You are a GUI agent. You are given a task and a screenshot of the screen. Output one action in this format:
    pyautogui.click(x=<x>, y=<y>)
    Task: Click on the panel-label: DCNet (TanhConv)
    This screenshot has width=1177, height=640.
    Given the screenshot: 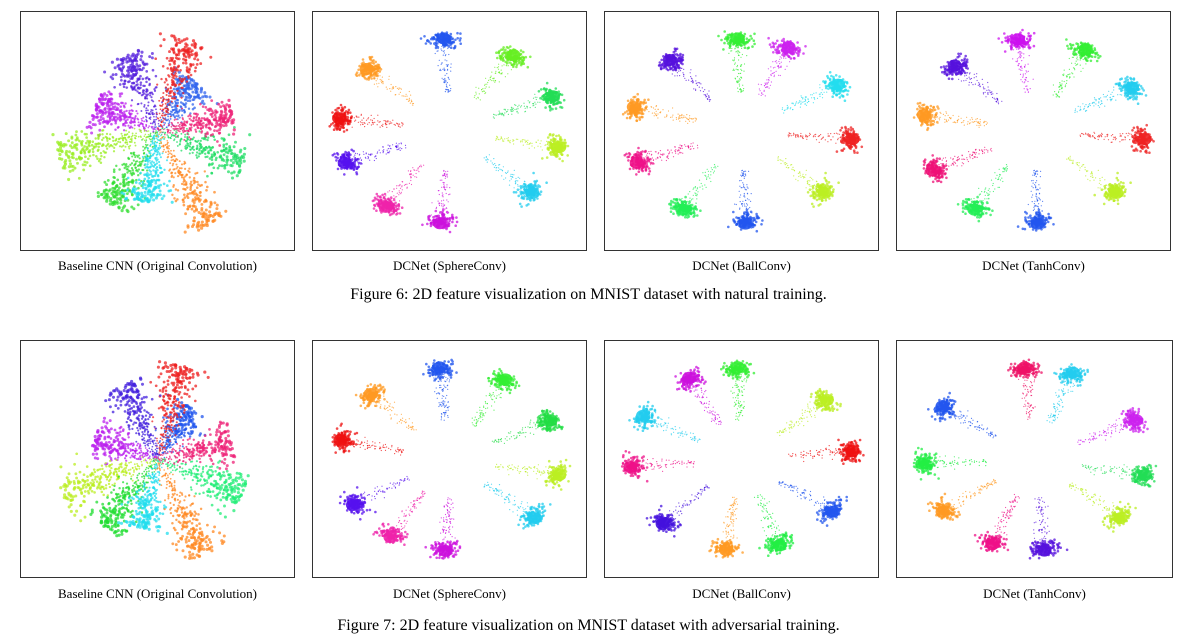 What is the action you would take?
    pyautogui.click(x=1033, y=265)
    